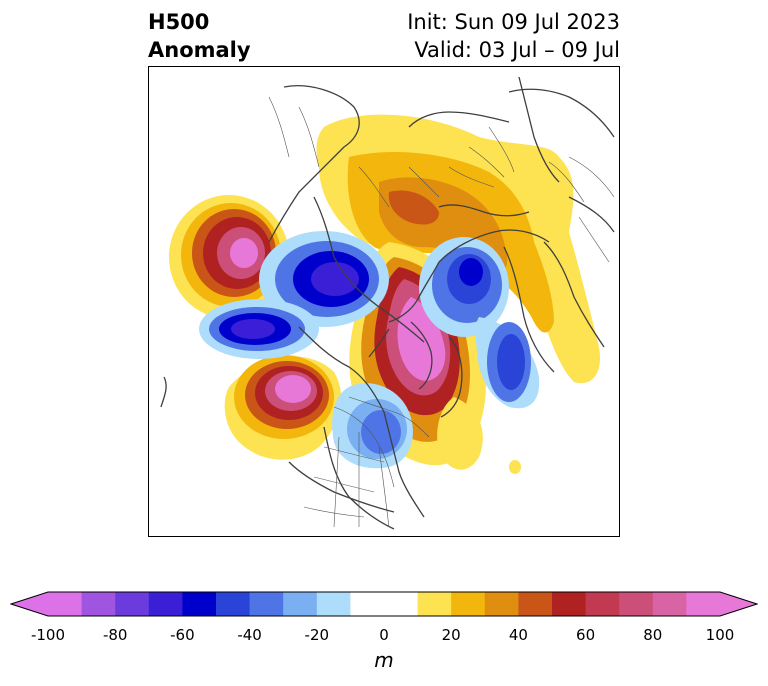  Describe the element at coordinates (451, 635) in the screenshot. I see `colorbar-tick-label: 20` at that location.